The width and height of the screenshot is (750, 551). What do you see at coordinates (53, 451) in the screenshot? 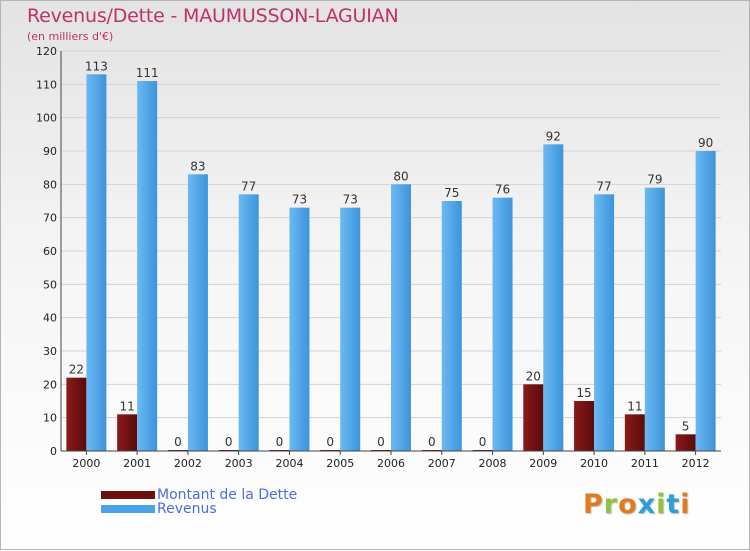
I see `y-tick-label: 0` at bounding box center [53, 451].